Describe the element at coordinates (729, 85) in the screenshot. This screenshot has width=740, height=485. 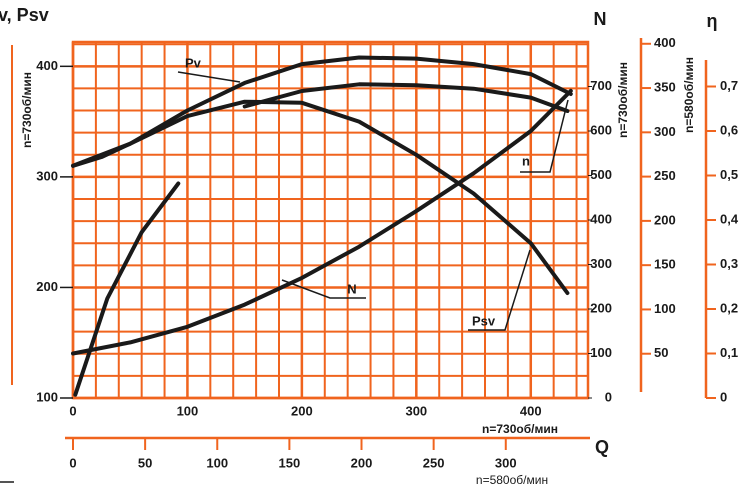
I see `y4-tick-label: 0,7` at that location.